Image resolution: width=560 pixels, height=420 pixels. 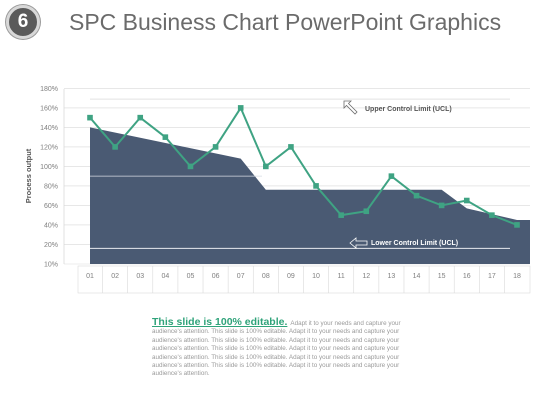 What do you see at coordinates (51, 265) in the screenshot?
I see `y-tick-label: 10%` at bounding box center [51, 265].